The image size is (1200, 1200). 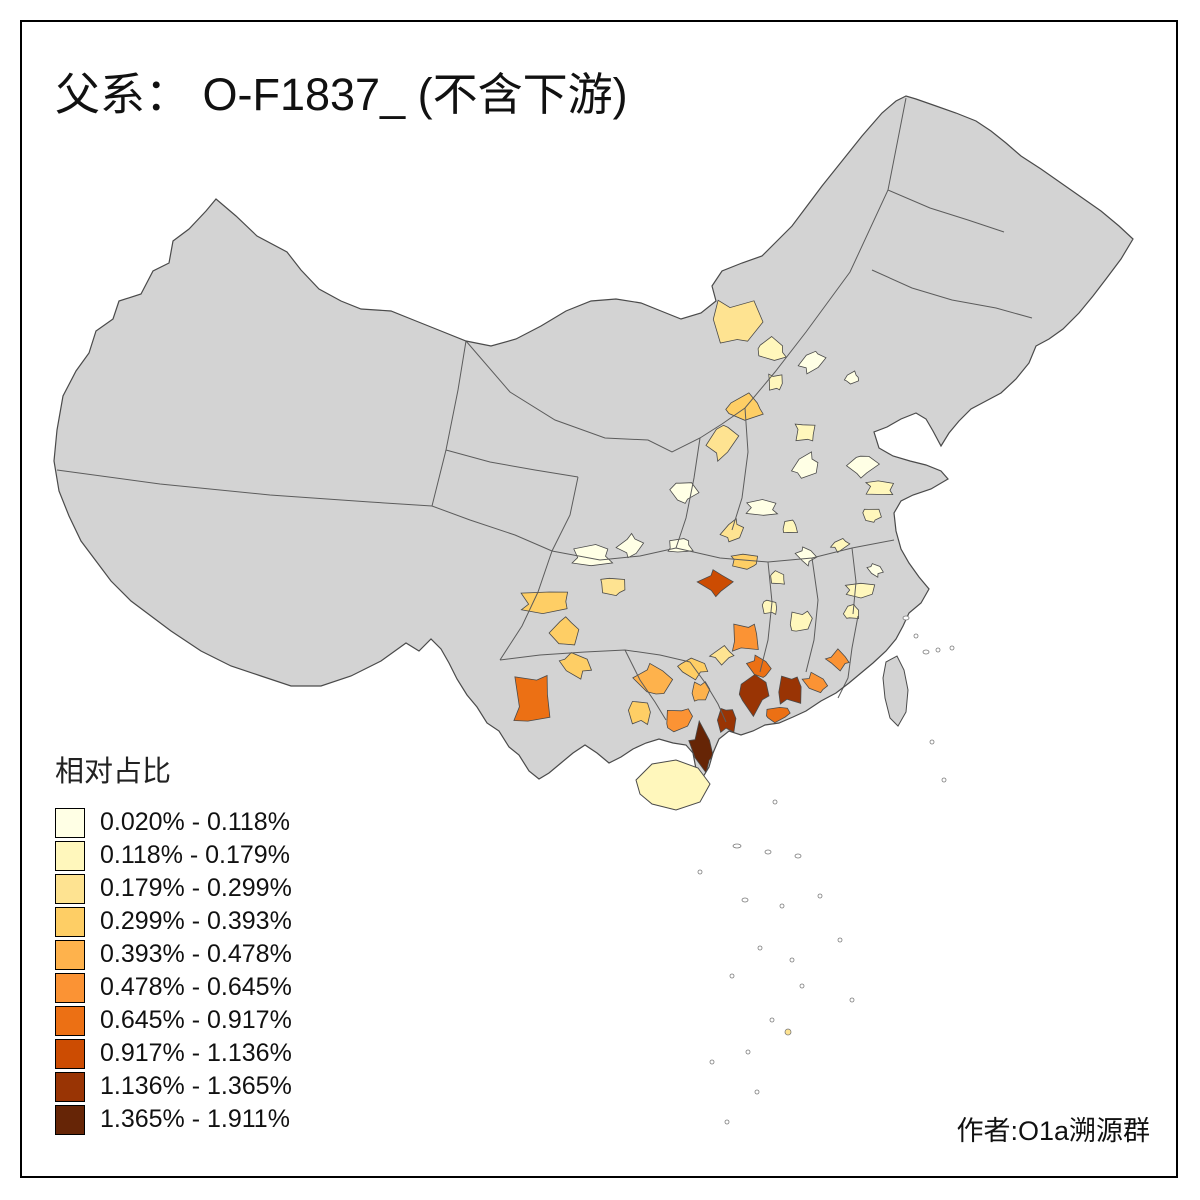 What do you see at coordinates (772, 733) in the screenshot?
I see `islands` at bounding box center [772, 733].